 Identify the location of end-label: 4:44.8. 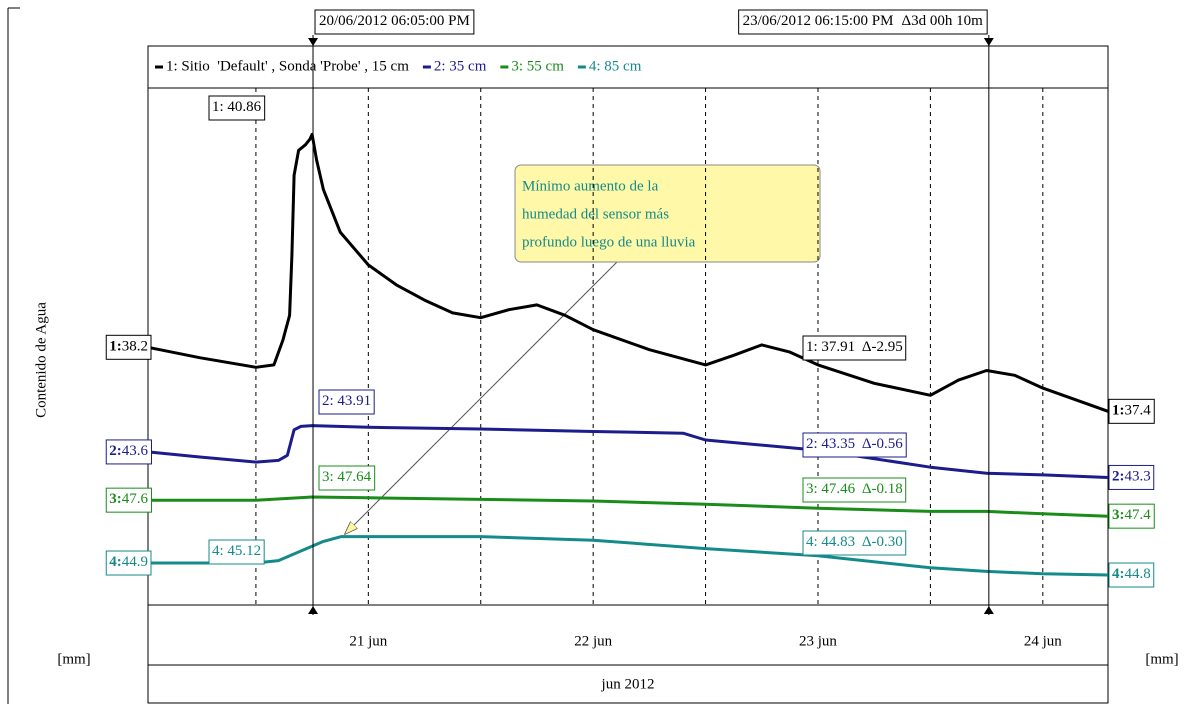
(1131, 574).